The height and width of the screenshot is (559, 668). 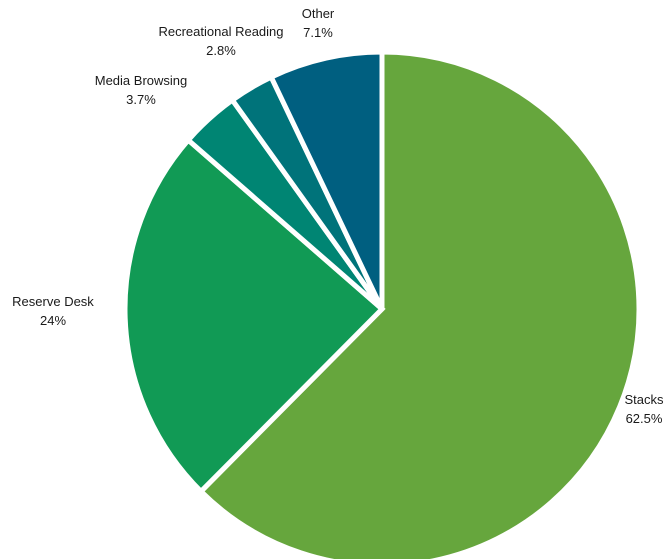 I want to click on slice-label-stacks: Stacks, so click(x=644, y=399).